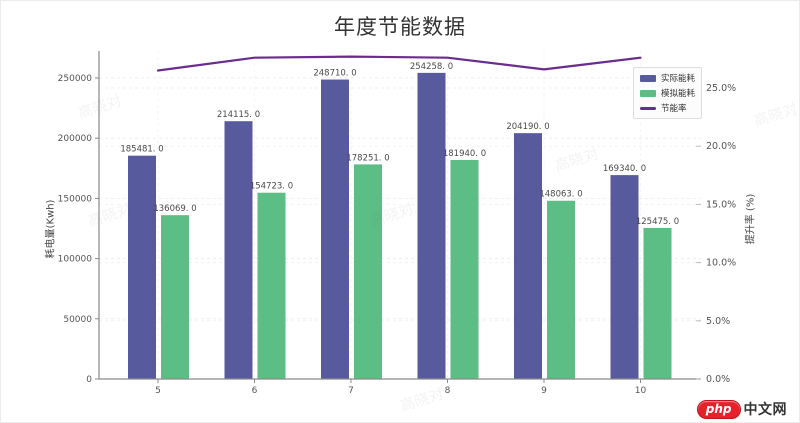 The width and height of the screenshot is (800, 423). What do you see at coordinates (718, 321) in the screenshot?
I see `right-tick-label: 5.0%` at bounding box center [718, 321].